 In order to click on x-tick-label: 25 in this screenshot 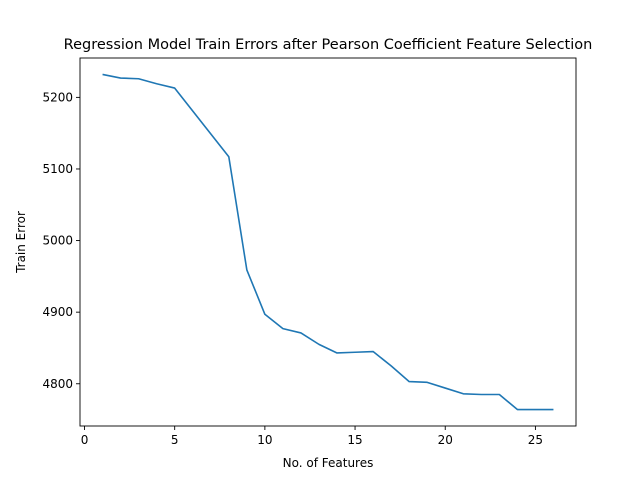, I will do `click(535, 440)`.